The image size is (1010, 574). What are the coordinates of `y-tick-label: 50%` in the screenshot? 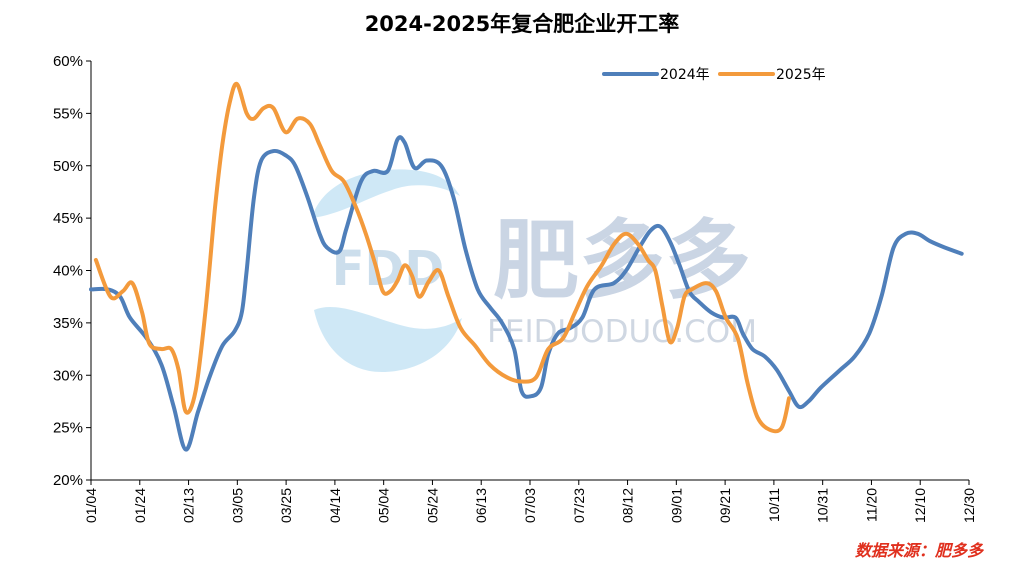 It's located at (68, 166).